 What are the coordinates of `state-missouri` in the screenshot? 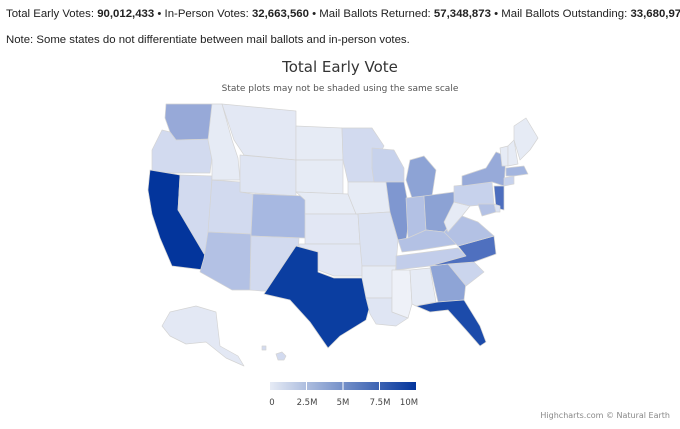 It's located at (377, 239).